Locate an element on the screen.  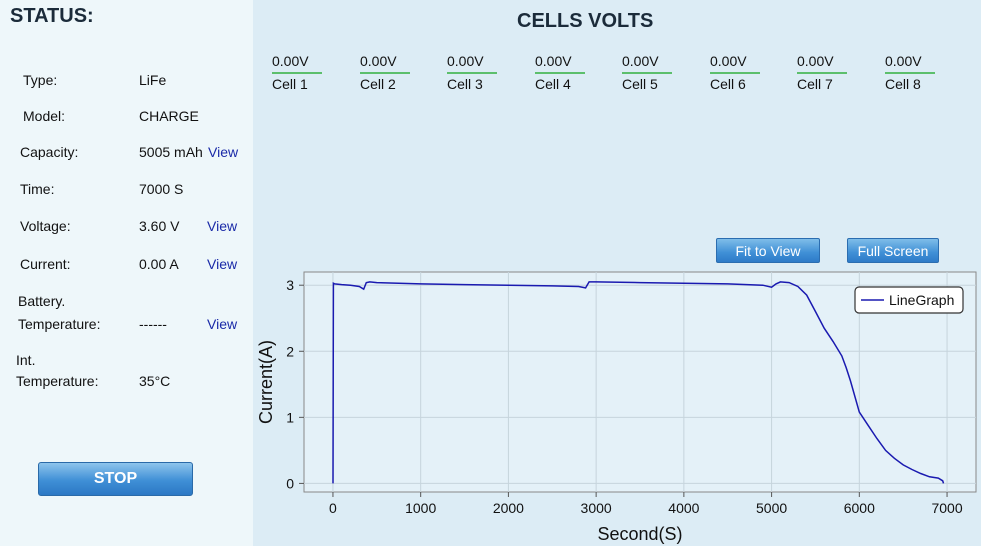
fit-to-view-button: Fit to View is located at coordinates (768, 250).